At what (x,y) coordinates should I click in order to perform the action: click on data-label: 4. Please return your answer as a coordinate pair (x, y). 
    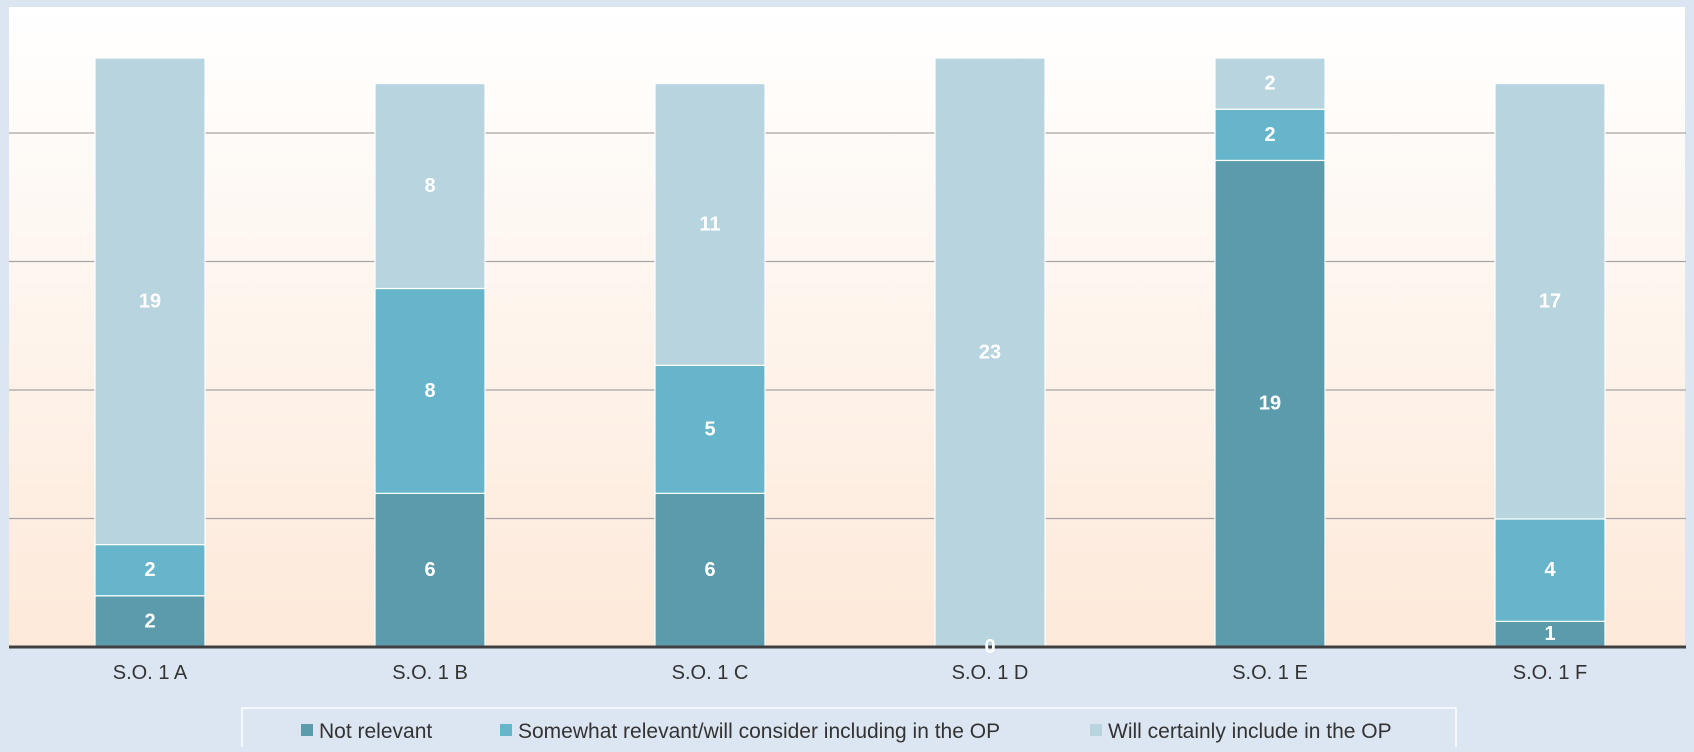
    Looking at the image, I should click on (1550, 570).